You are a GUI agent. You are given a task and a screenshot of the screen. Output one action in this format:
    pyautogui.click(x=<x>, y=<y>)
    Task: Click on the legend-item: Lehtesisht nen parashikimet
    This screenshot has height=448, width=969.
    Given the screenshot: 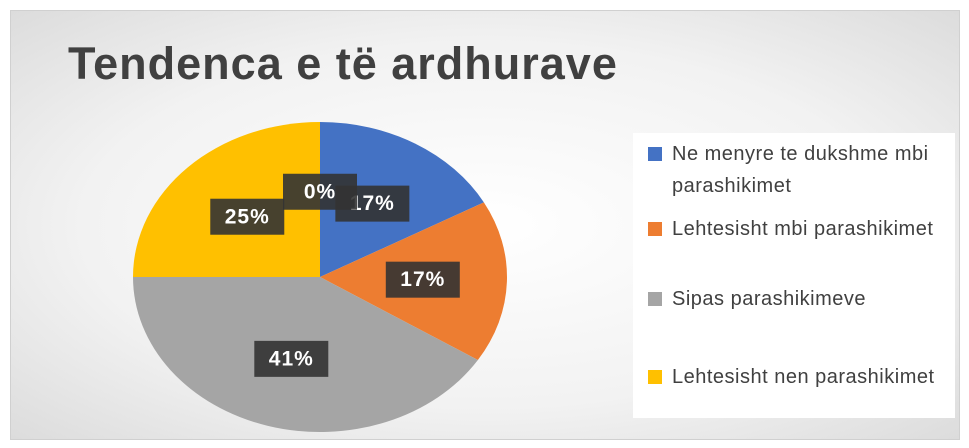 What is the action you would take?
    pyautogui.click(x=798, y=377)
    